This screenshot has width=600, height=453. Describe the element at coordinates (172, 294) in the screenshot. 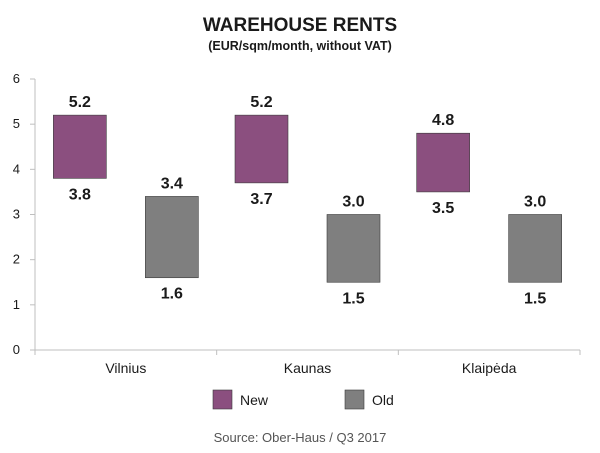

I see `data-label-low: 1.6` at that location.